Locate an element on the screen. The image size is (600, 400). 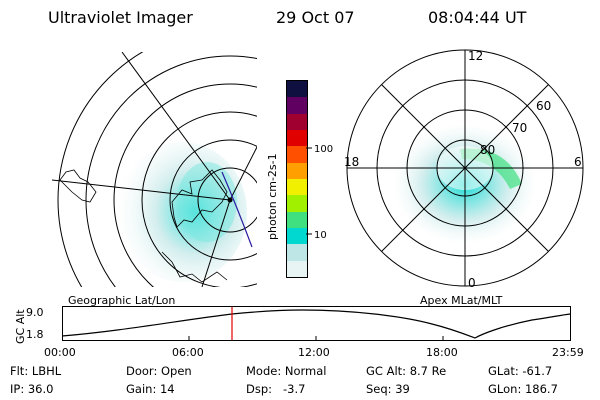
mlt-label-6: 6 is located at coordinates (578, 162).